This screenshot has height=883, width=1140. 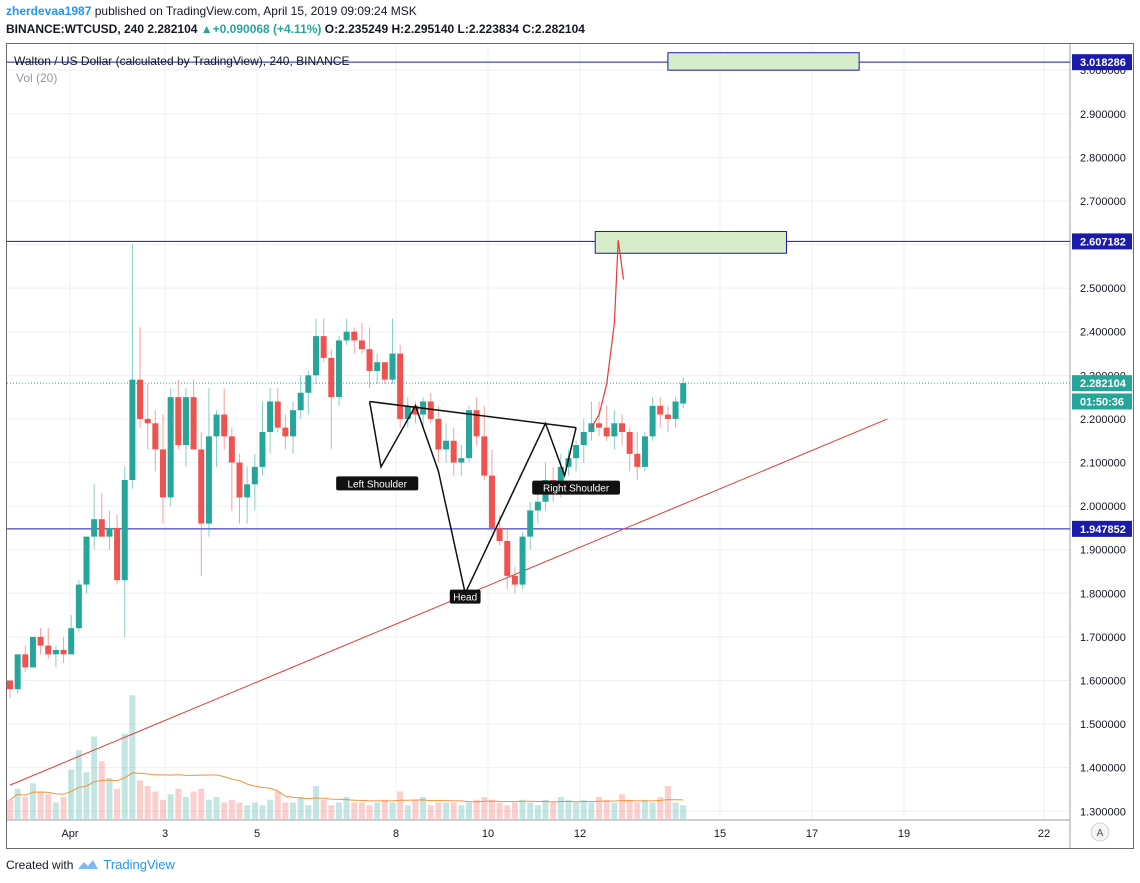 I want to click on y-tick-label: 1.400000, so click(x=1103, y=769).